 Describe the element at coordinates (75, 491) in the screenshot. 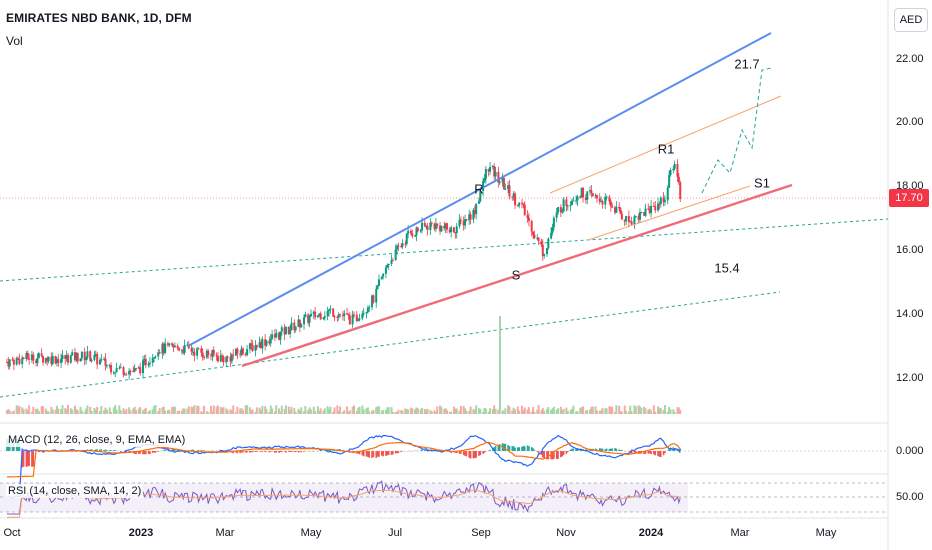

I see `rsi-label: RSI (14, close, SMA, 14, 2)` at that location.